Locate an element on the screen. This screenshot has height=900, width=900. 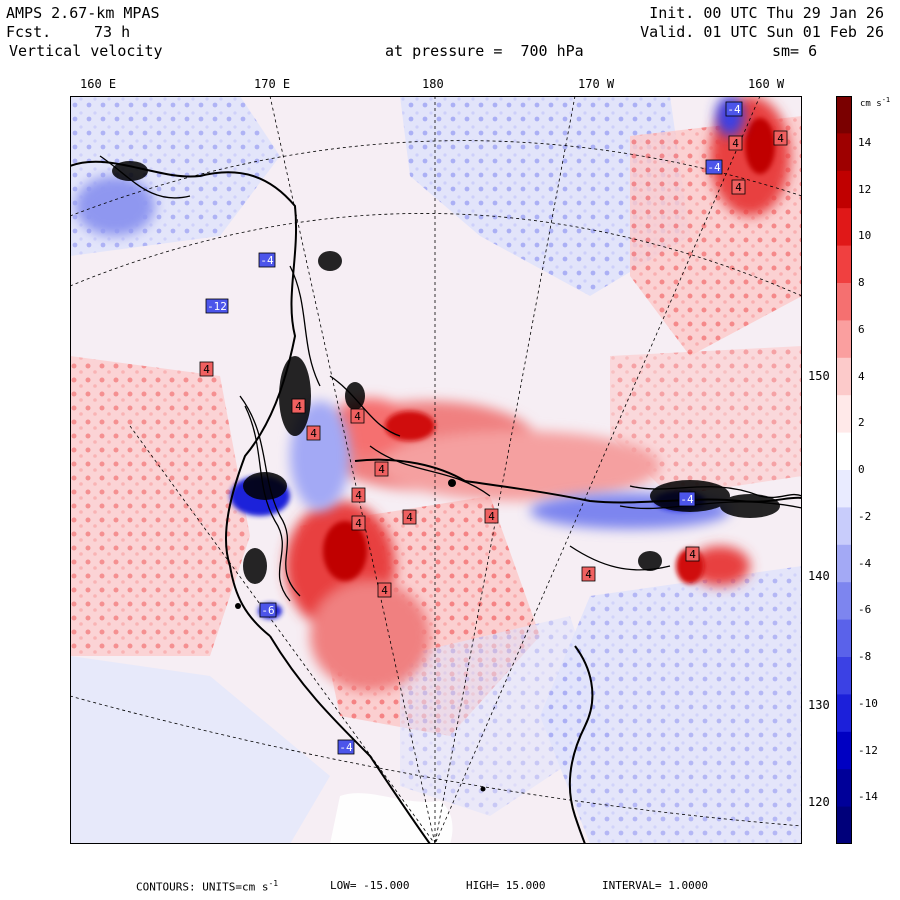
footer-high: HIGH= 15.000 is located at coordinates (506, 885).